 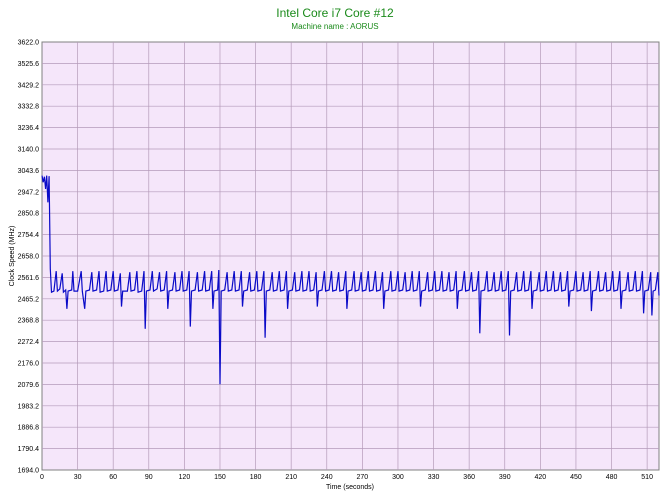 What do you see at coordinates (29, 192) in the screenshot?
I see `y-tick-label: 2947.2` at bounding box center [29, 192].